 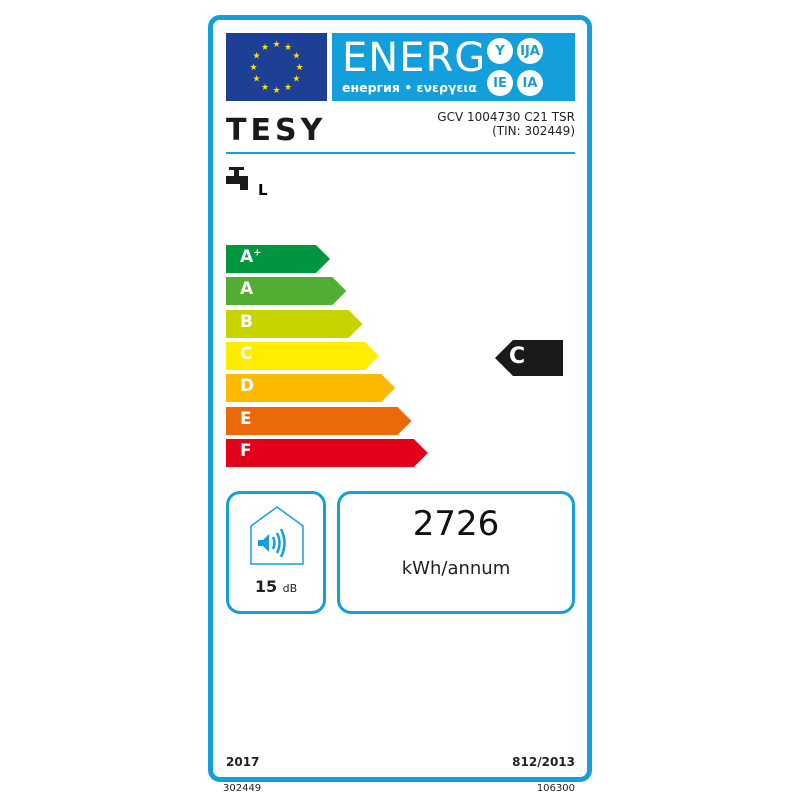 What do you see at coordinates (517, 356) in the screenshot?
I see `rating-class: C` at bounding box center [517, 356].